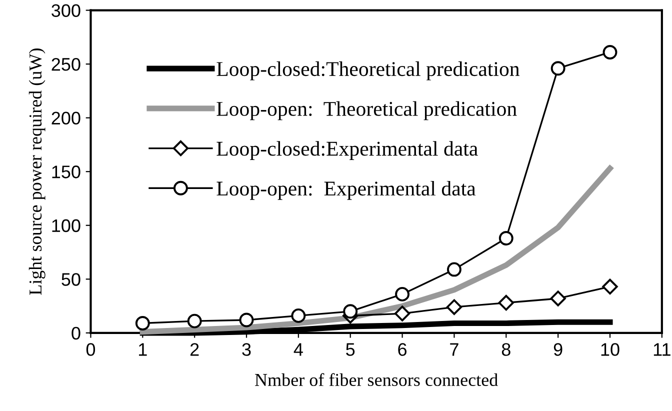  What do you see at coordinates (347, 150) in the screenshot?
I see `legend-label: Loop-closed:Experimental data` at bounding box center [347, 150].